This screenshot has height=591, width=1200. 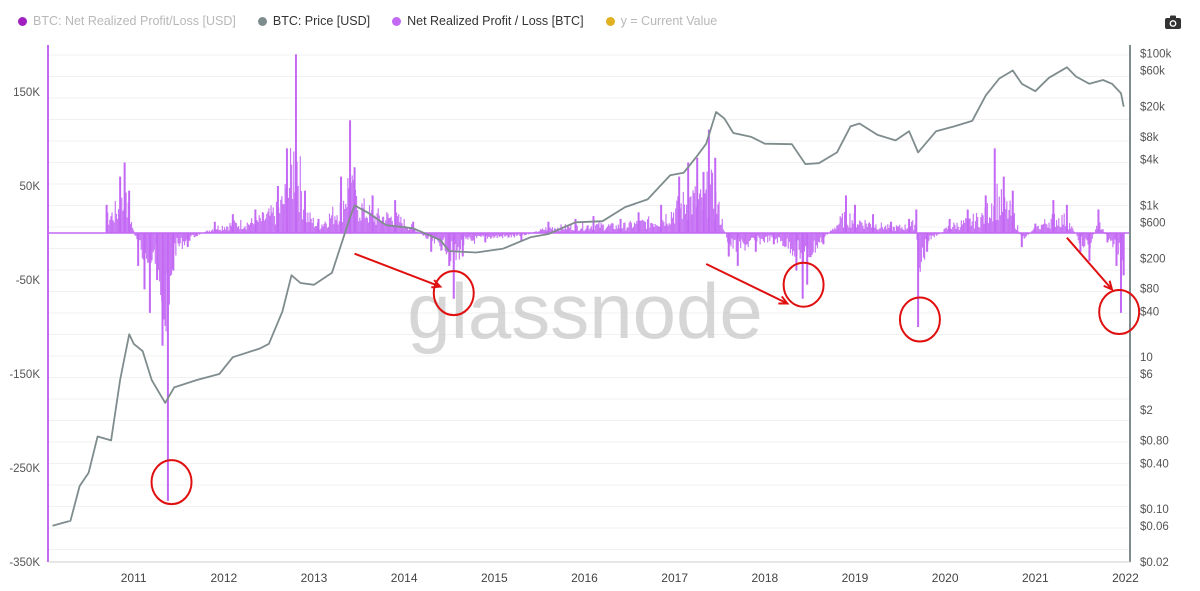 I want to click on legend-label: Net Realized Profit / Loss [BTC], so click(x=495, y=21).